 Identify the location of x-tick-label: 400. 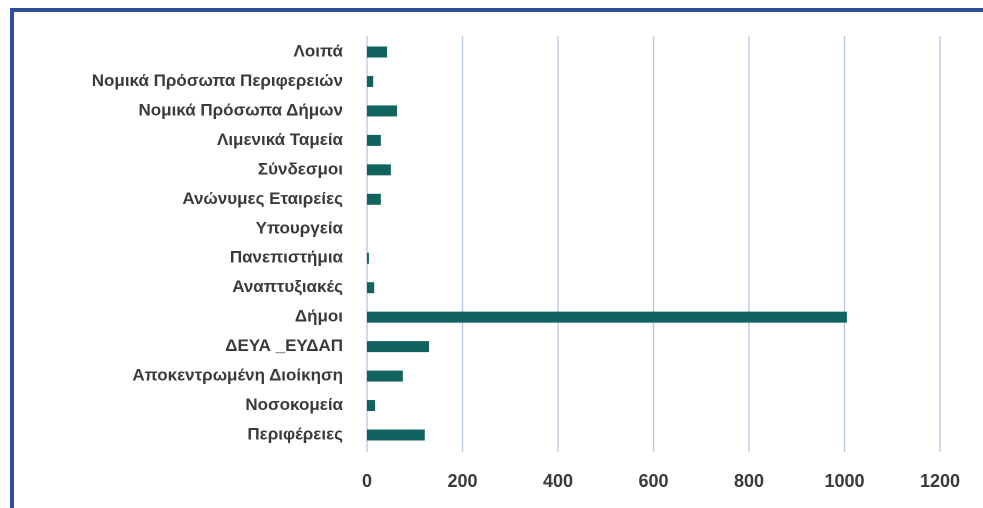
(558, 481).